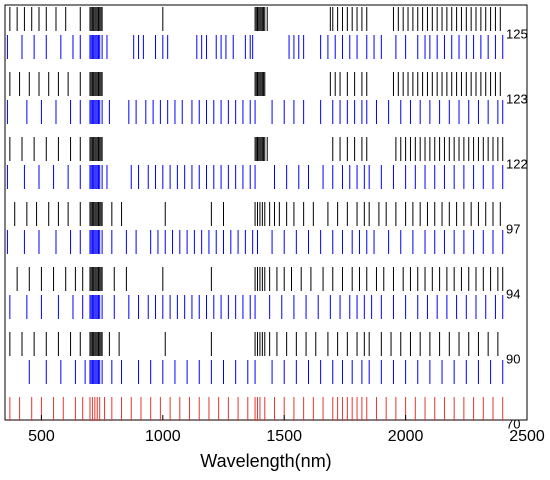  Describe the element at coordinates (265, 461) in the screenshot. I see `x-axis-label: Wavelength(nm)` at that location.